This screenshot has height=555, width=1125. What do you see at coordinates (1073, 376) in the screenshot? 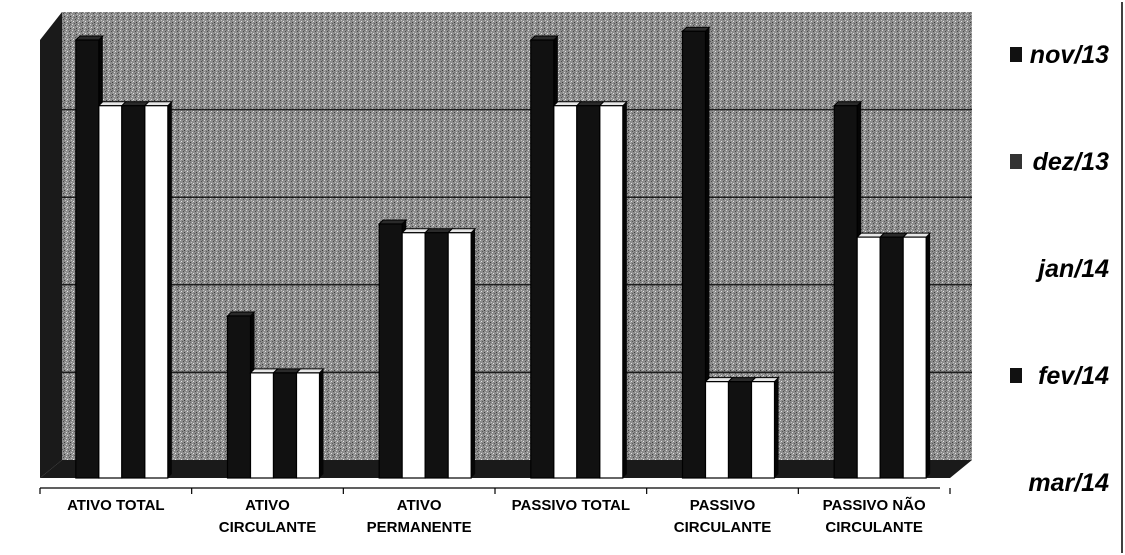
I see `legend-label: fev/14` at bounding box center [1073, 376].